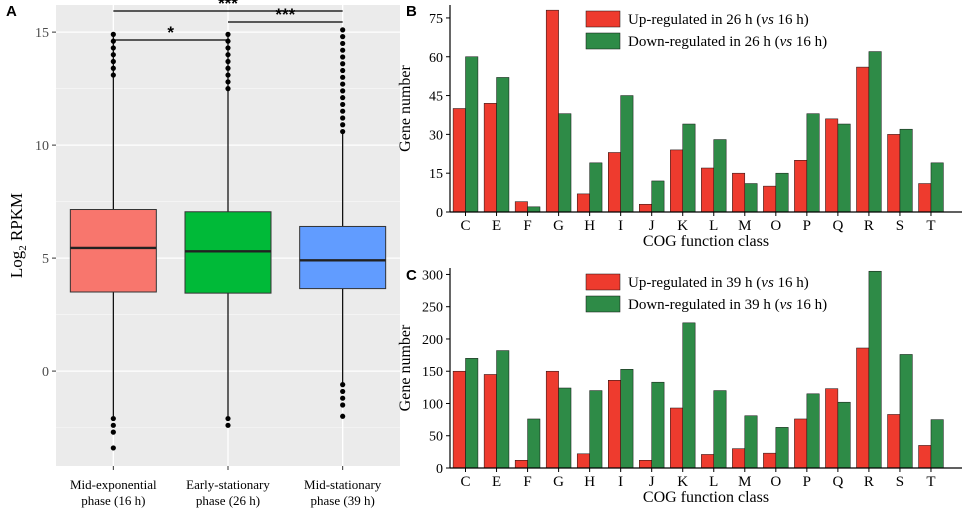 This screenshot has height=513, width=964. I want to click on y-axis-label-a: Log2 RPKM, so click(18, 235).